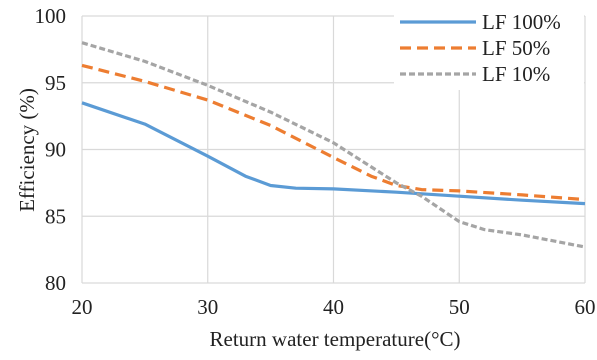 The height and width of the screenshot is (360, 597). Describe the element at coordinates (55, 150) in the screenshot. I see `y-tick-label: 90` at that location.